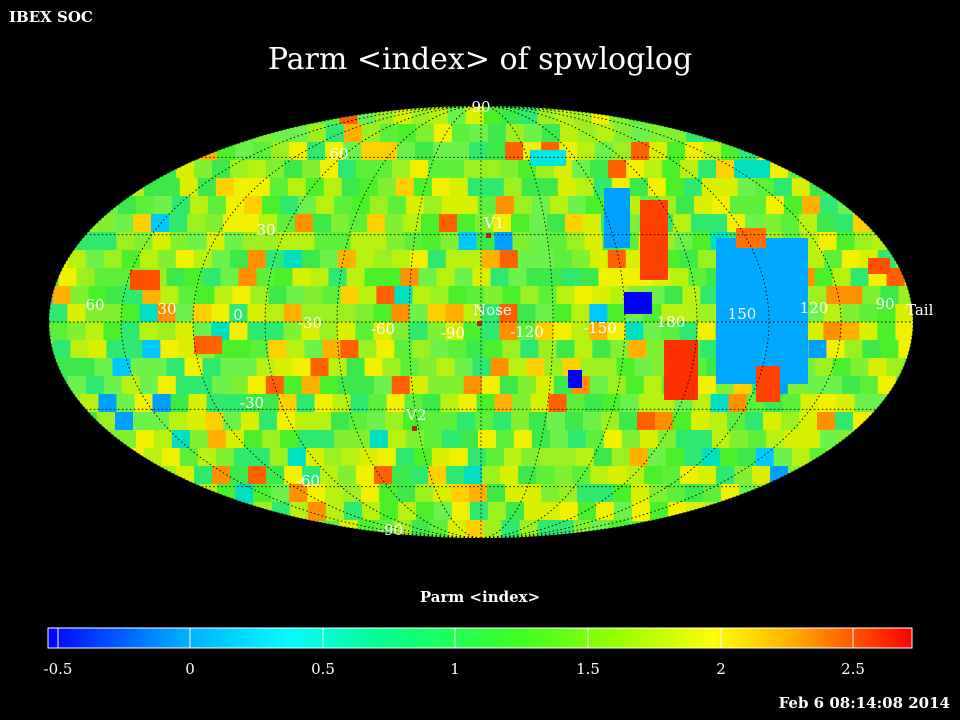 The image size is (960, 720). I want to click on lon-label: 30, so click(166, 309).